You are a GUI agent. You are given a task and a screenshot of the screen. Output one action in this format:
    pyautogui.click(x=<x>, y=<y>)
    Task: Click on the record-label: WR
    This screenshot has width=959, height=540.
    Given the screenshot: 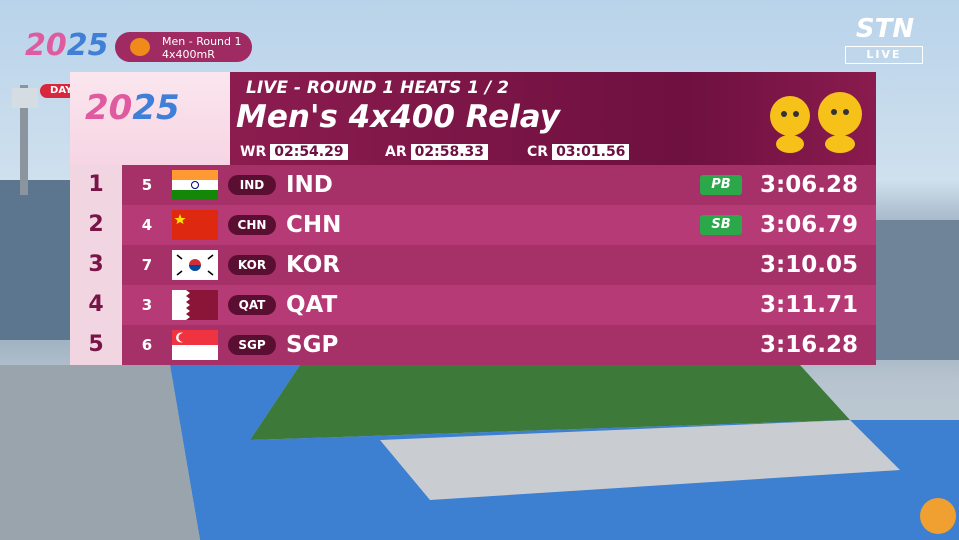 What is the action you would take?
    pyautogui.click(x=253, y=152)
    